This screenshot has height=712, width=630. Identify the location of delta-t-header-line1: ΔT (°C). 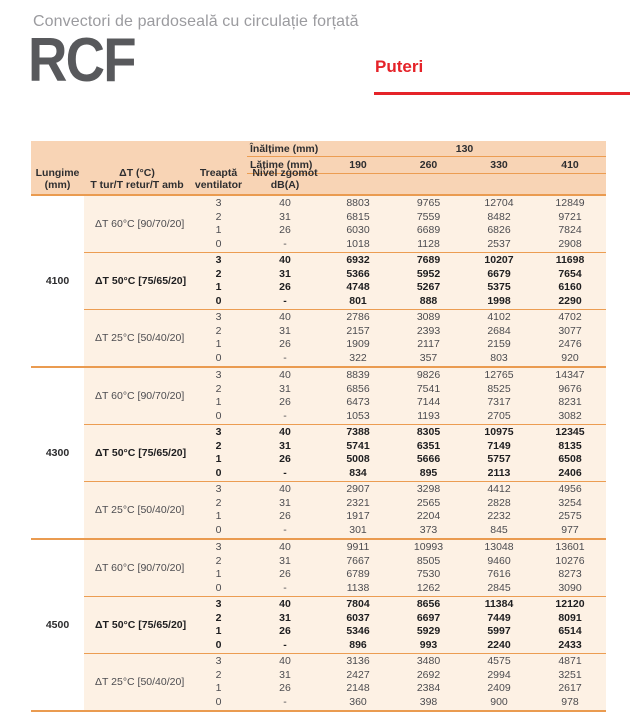
(137, 172).